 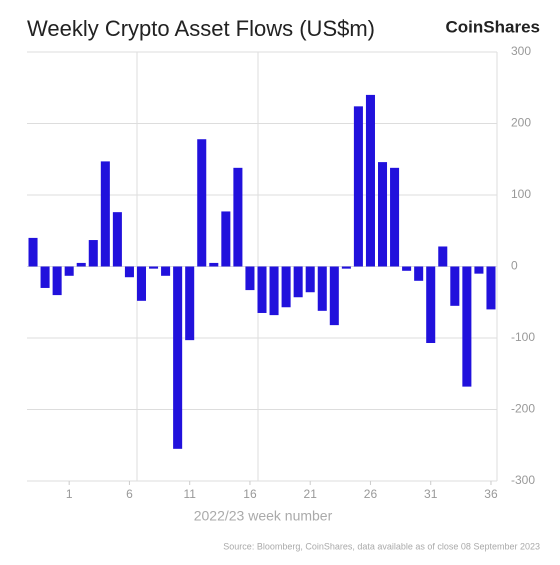 I want to click on x-tick-label: 11, so click(x=189, y=494).